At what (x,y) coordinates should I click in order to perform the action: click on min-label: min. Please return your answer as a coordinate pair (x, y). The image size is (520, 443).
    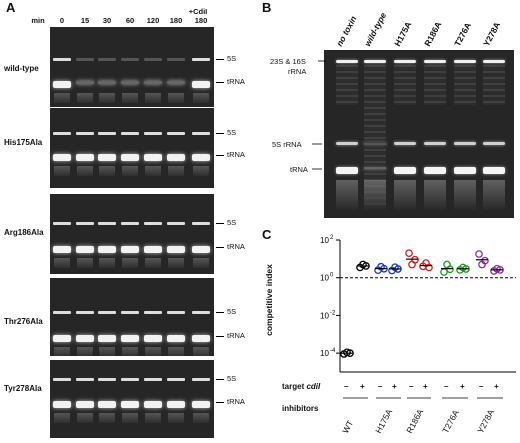
    Looking at the image, I should click on (38, 20).